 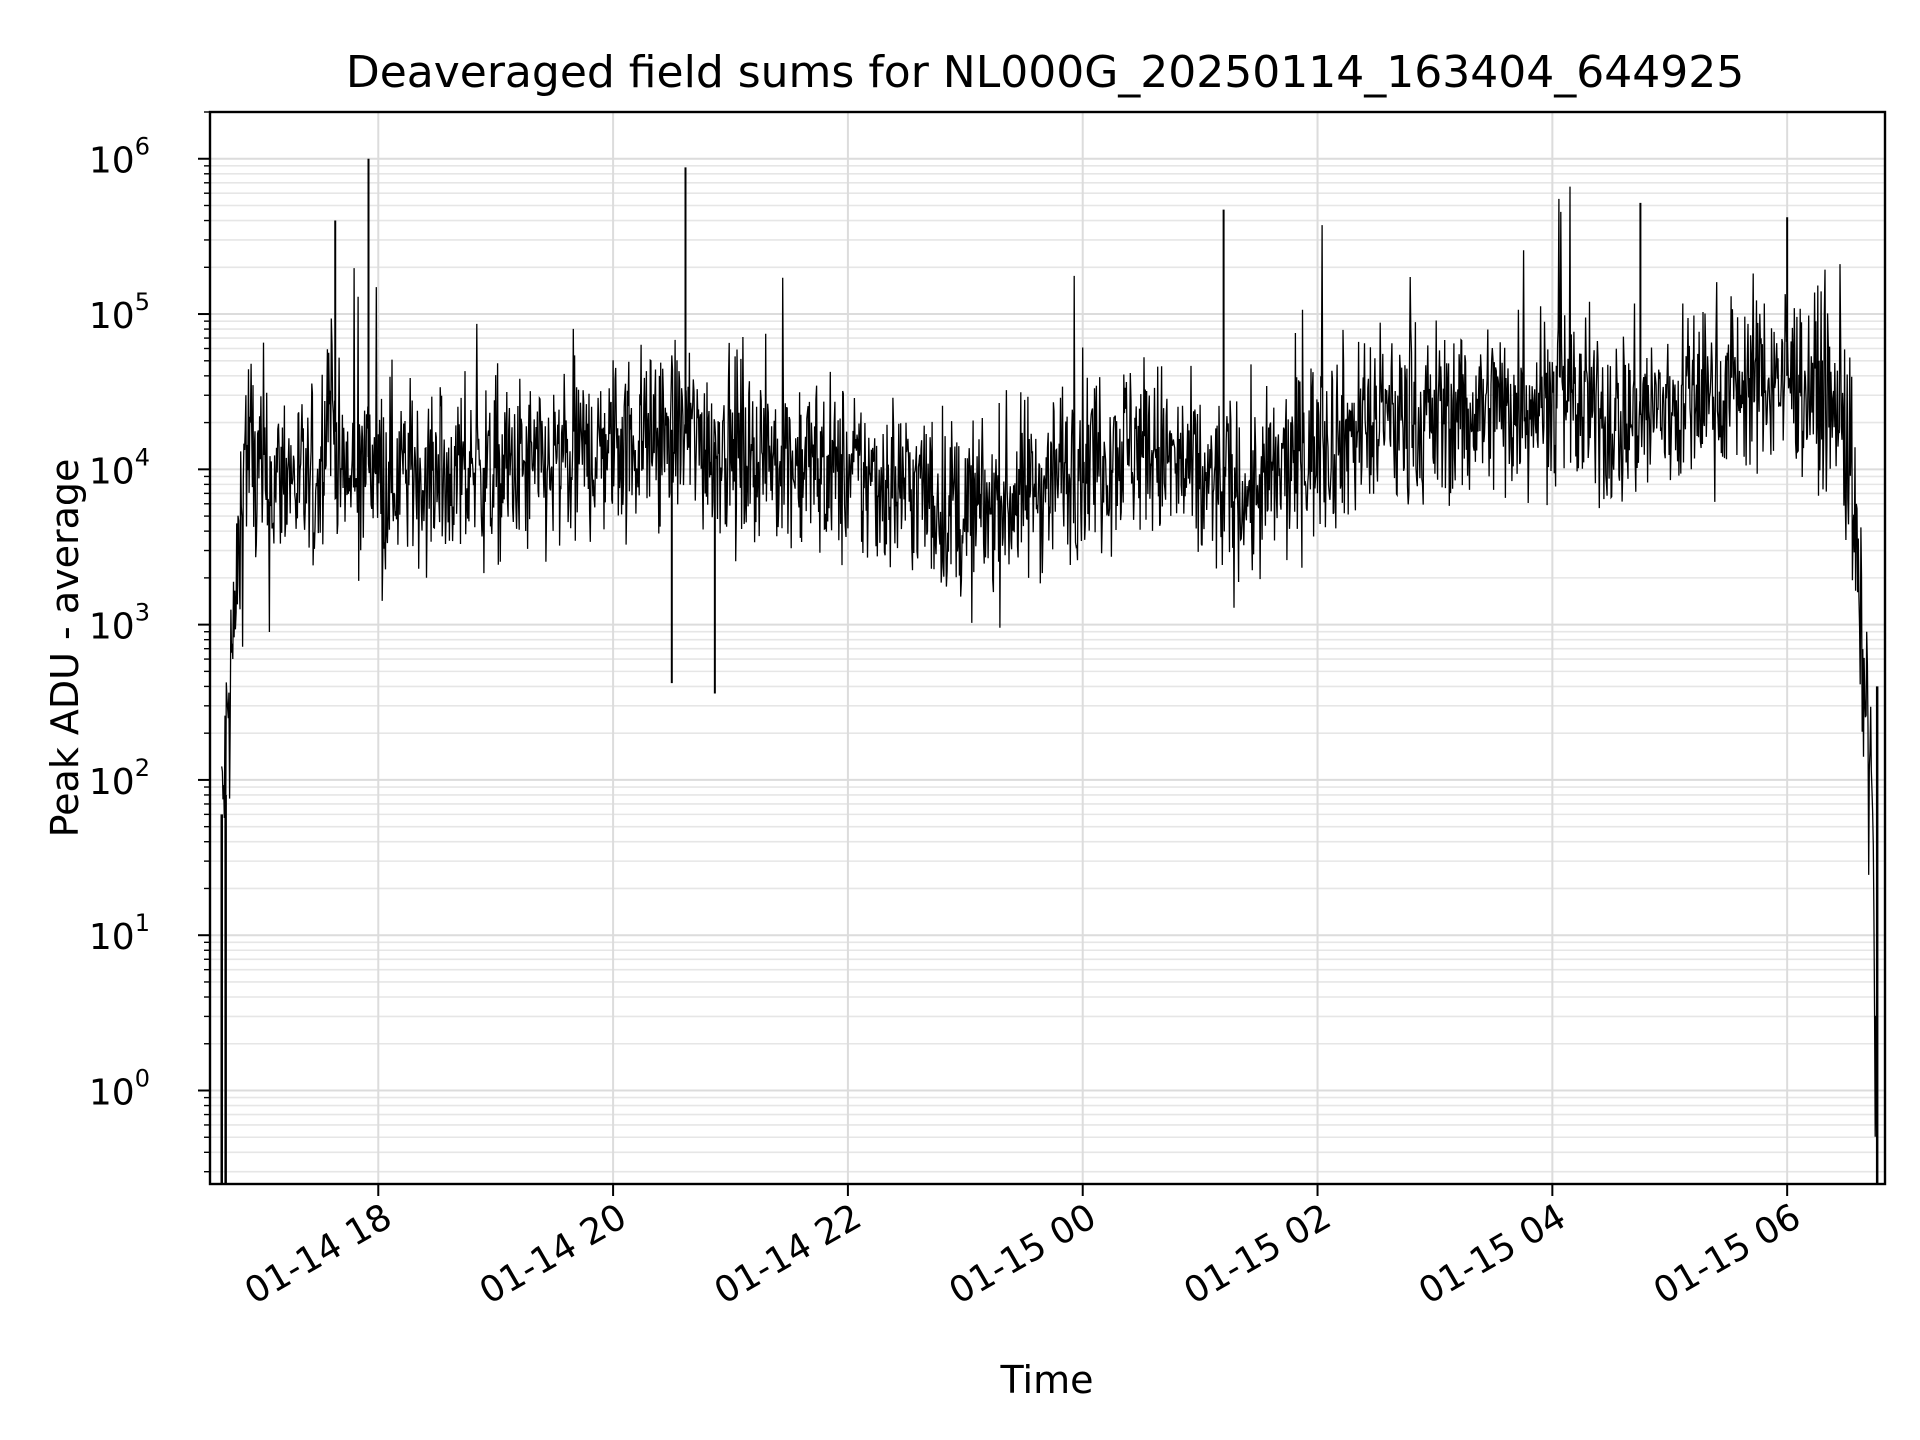 What do you see at coordinates (119, 312) in the screenshot?
I see `y-tick-label: 10⁵` at bounding box center [119, 312].